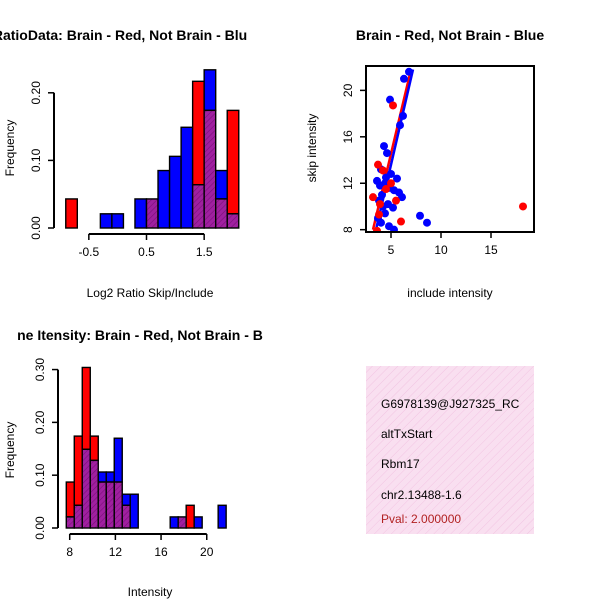  What do you see at coordinates (348, 90) in the screenshot?
I see `scatter-y-tick-label: 20` at bounding box center [348, 90].